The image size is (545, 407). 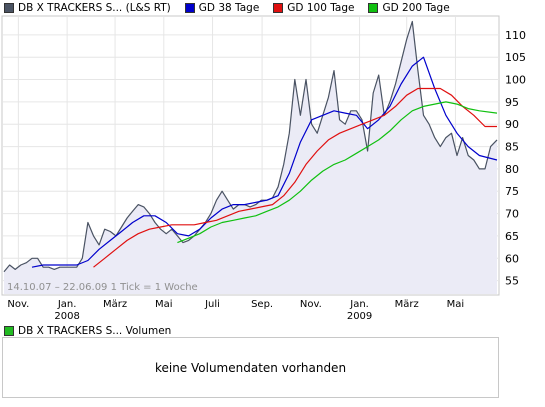 What do you see at coordinates (512, 147) in the screenshot?
I see `y-tick-label: 85` at bounding box center [512, 147].